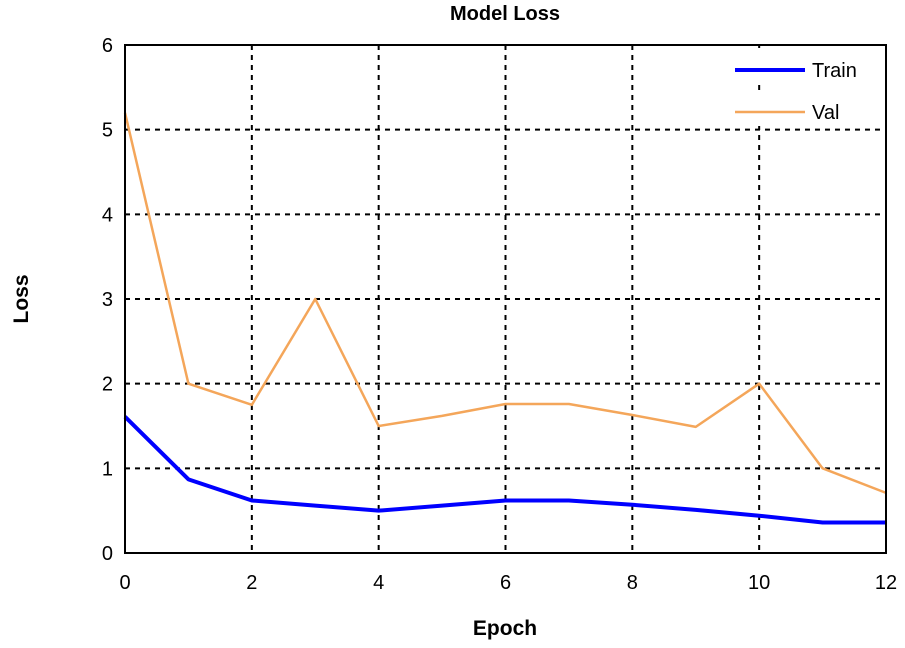 The image size is (905, 648). I want to click on y-tick-label: 6, so click(107, 46).